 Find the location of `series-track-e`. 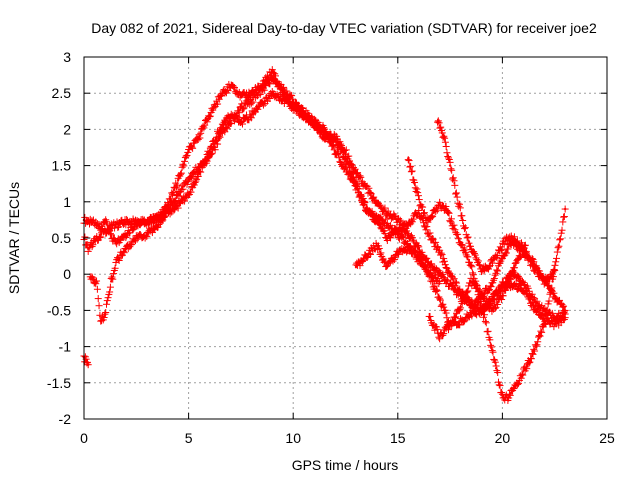

series-track-e is located at coordinates (481, 196).